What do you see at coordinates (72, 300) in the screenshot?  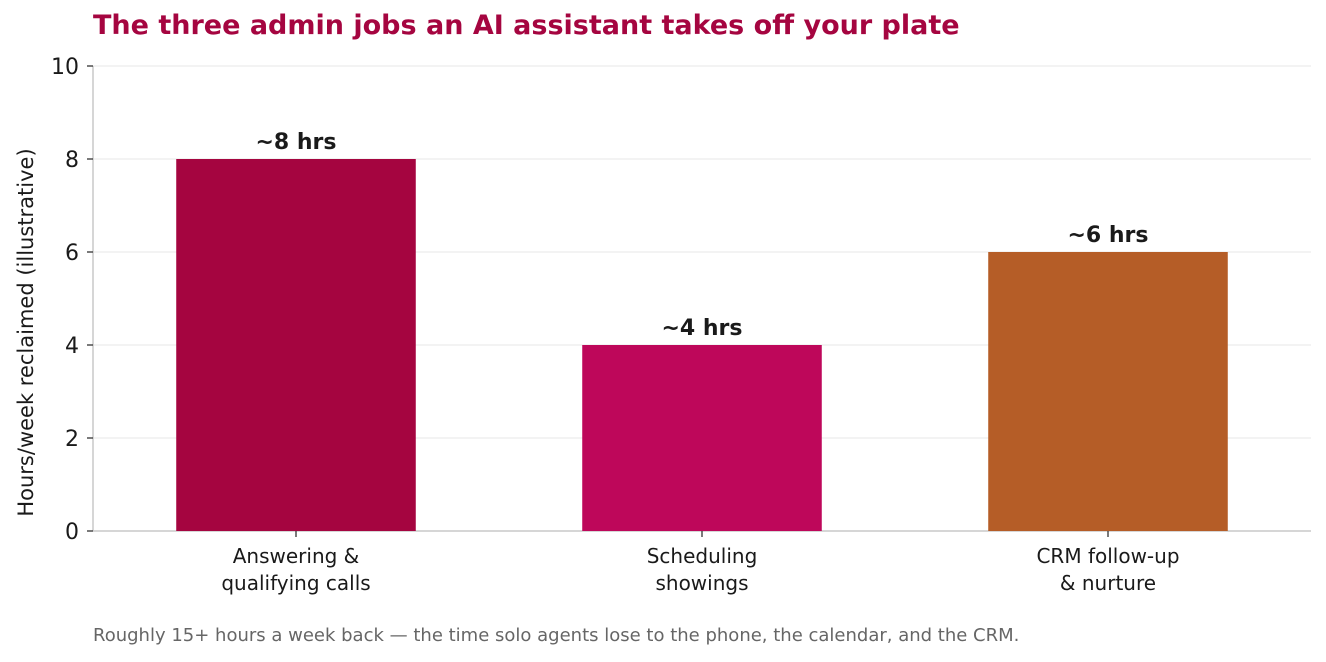 I see `y-ticks: 0 2 4 6 8 10` at bounding box center [72, 300].